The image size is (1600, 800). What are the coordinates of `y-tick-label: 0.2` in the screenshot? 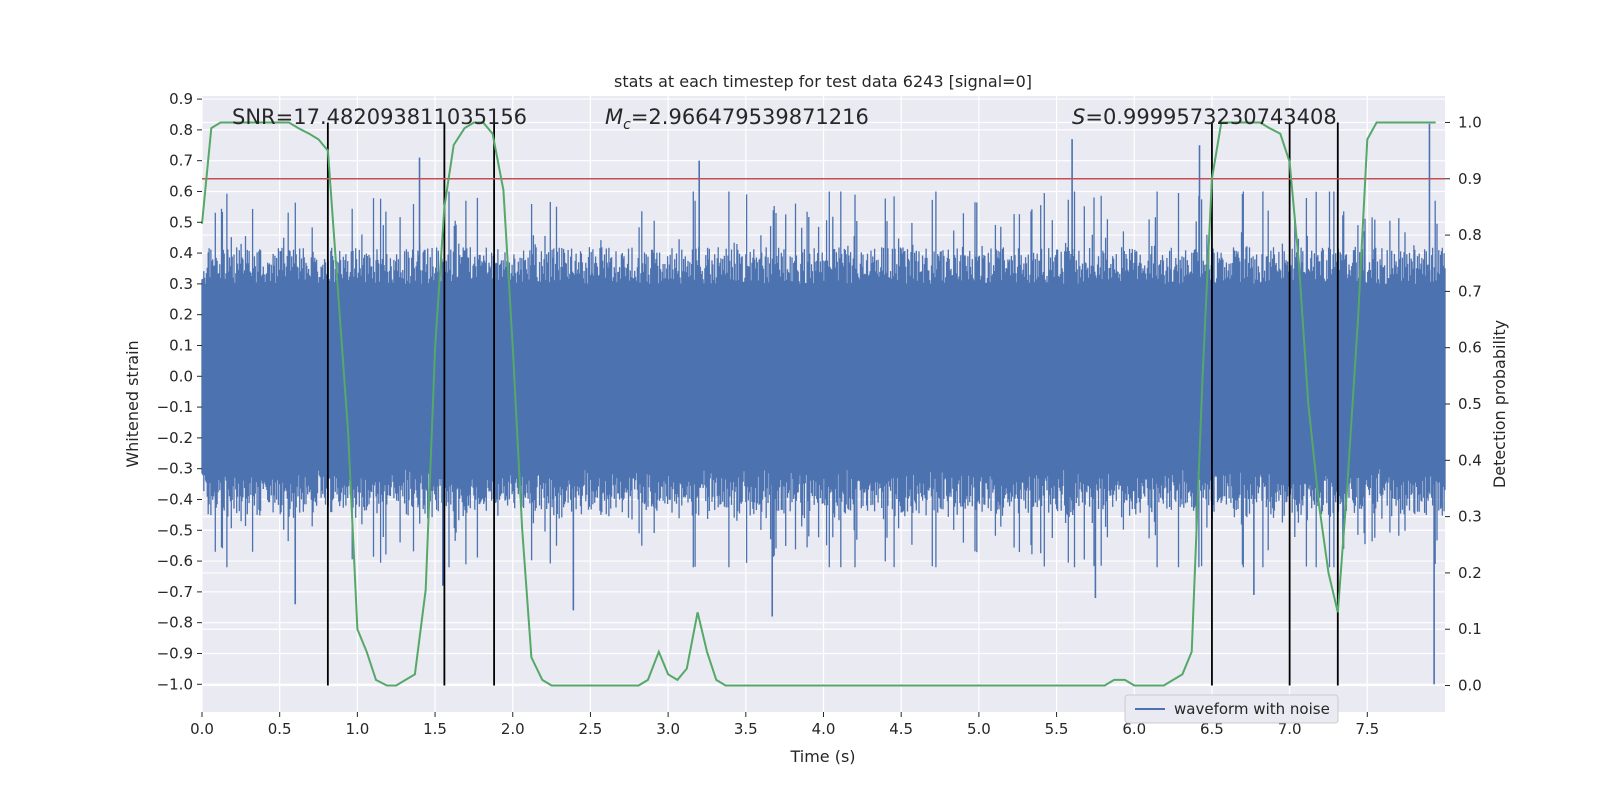 It's located at (181, 315).